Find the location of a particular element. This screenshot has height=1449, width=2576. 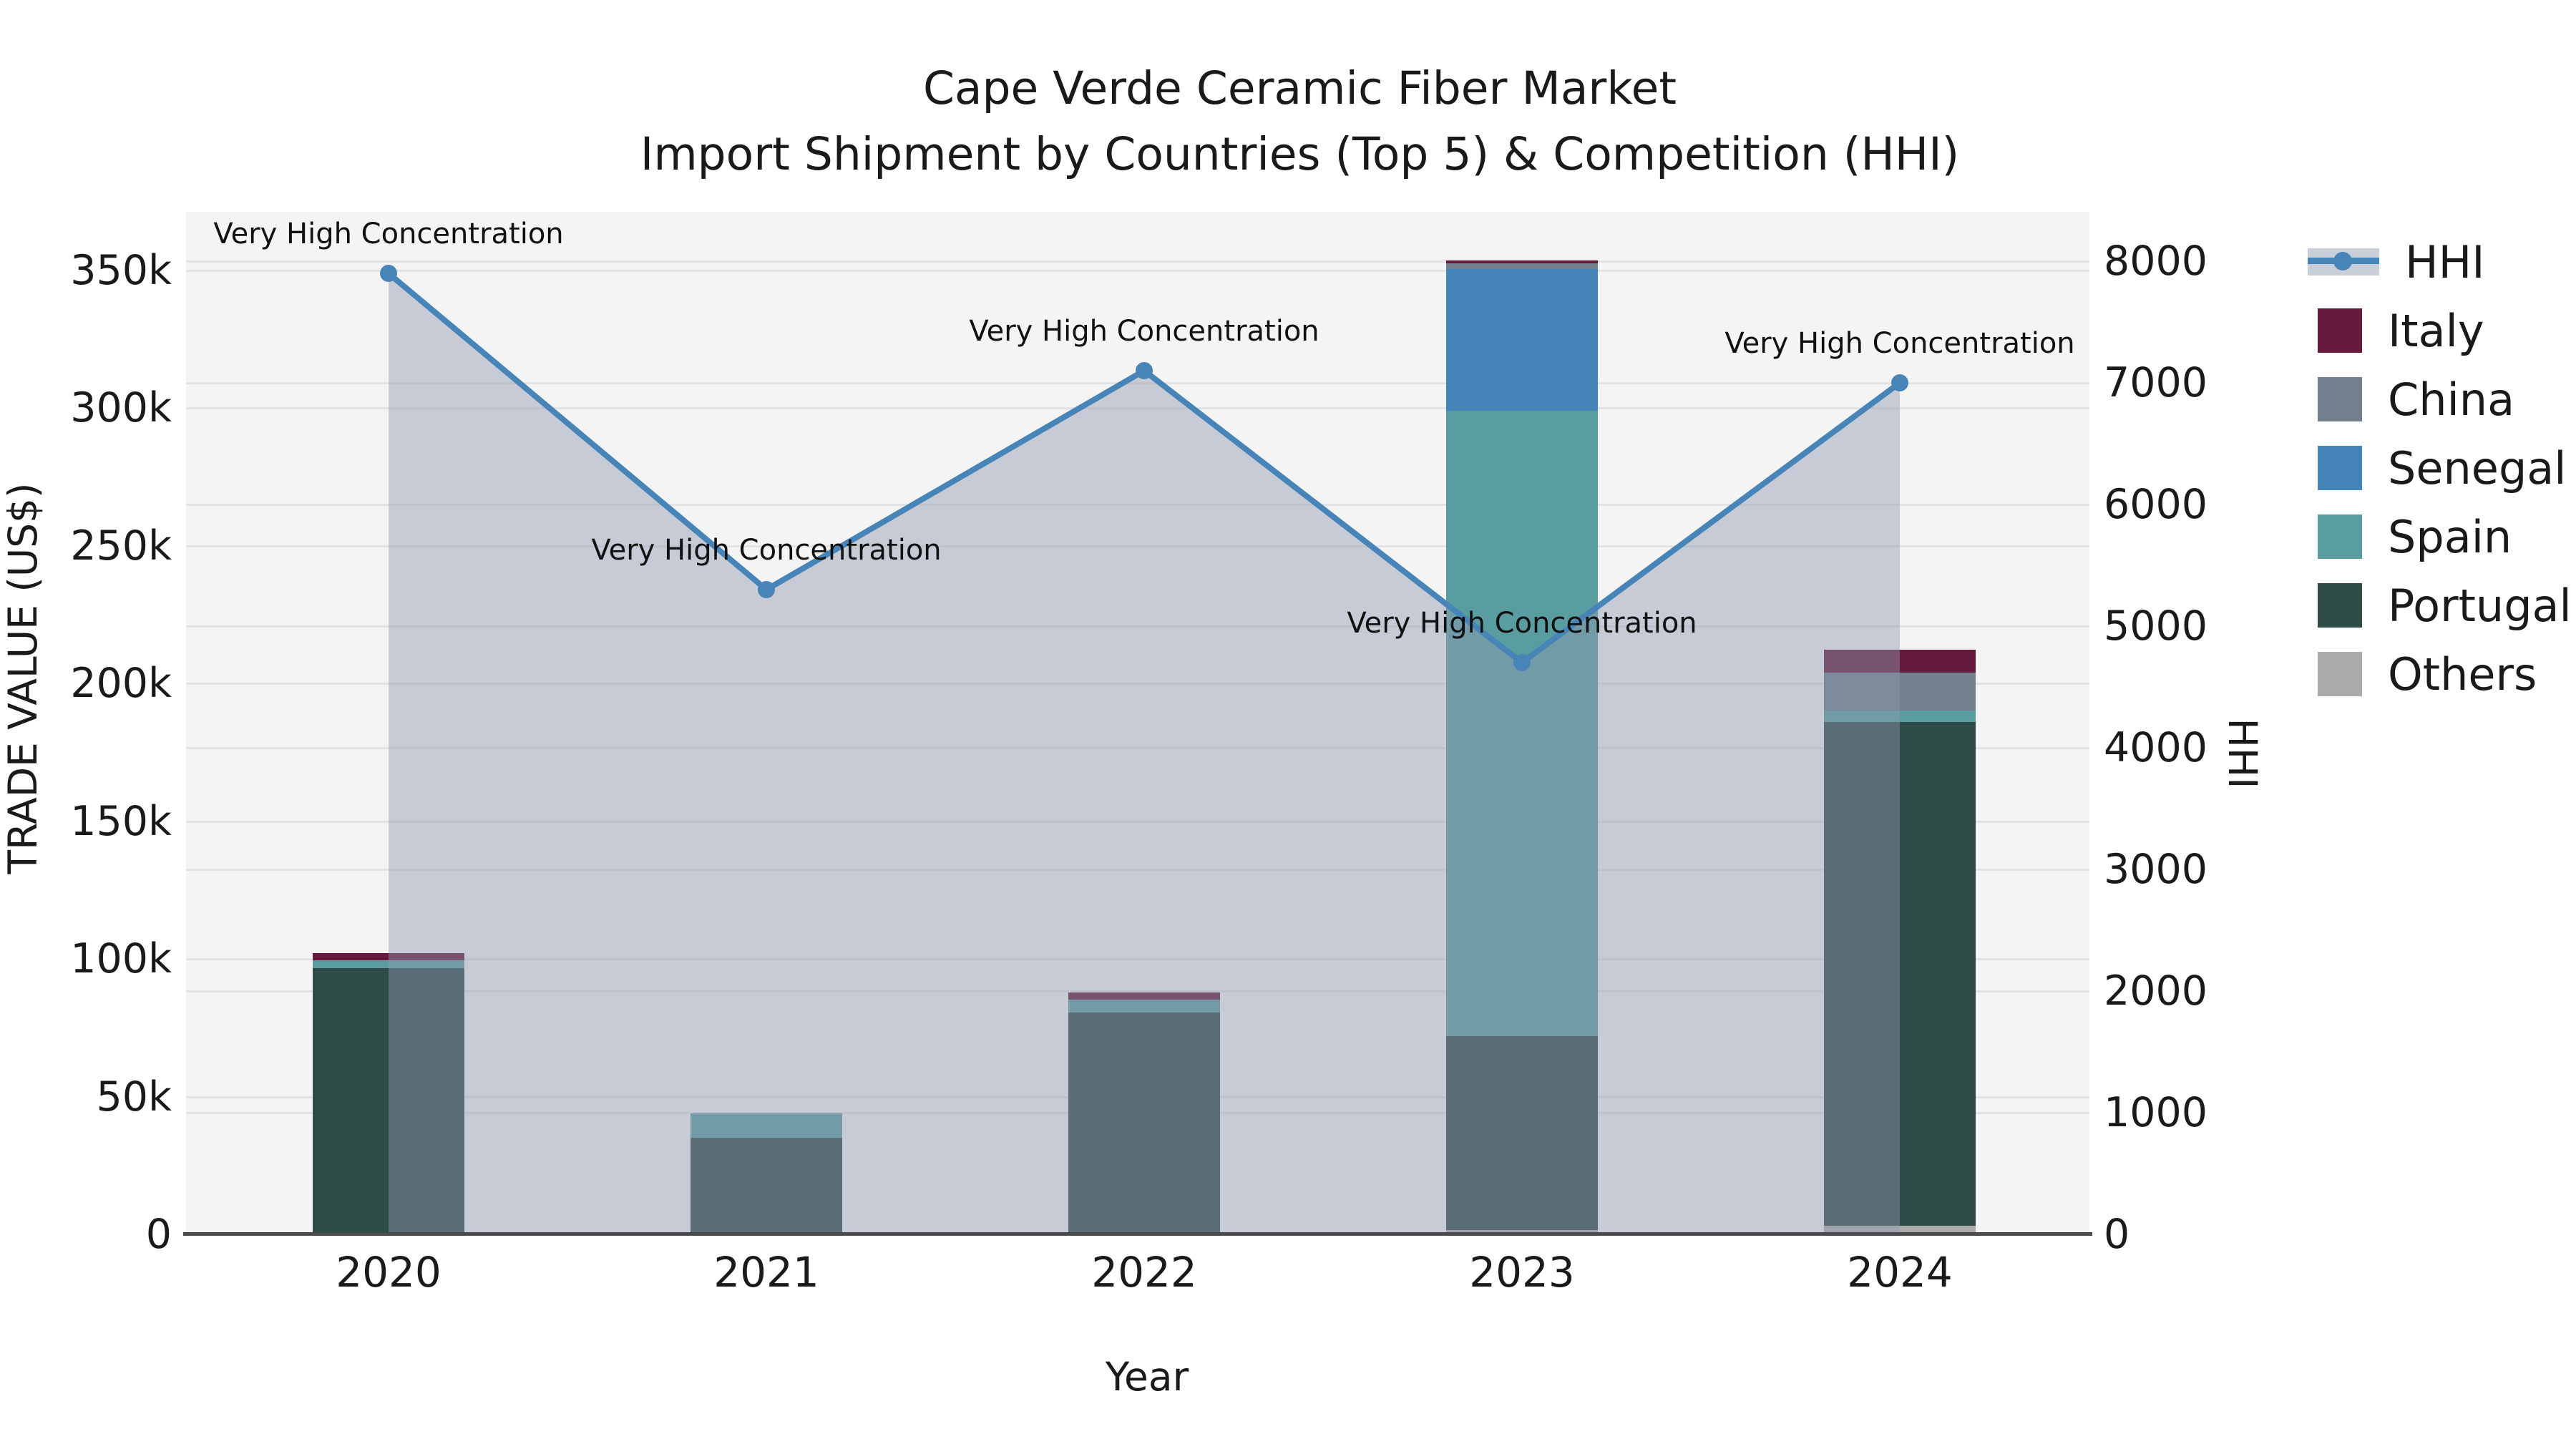

bar-2022-portugal is located at coordinates (1144, 1123).